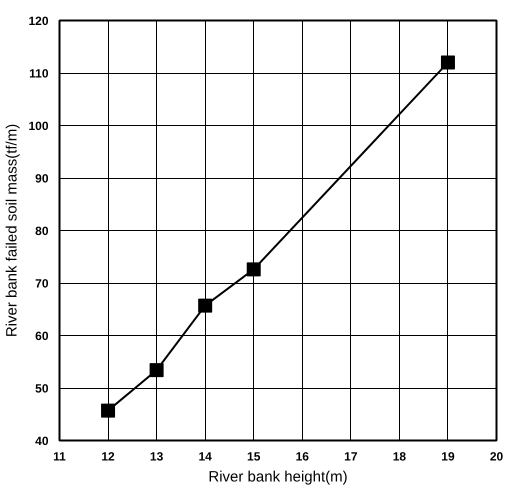 The image size is (526, 493). Describe the element at coordinates (11, 231) in the screenshot. I see `y-axis-title: River bank failed soil mass(tf/m)` at that location.